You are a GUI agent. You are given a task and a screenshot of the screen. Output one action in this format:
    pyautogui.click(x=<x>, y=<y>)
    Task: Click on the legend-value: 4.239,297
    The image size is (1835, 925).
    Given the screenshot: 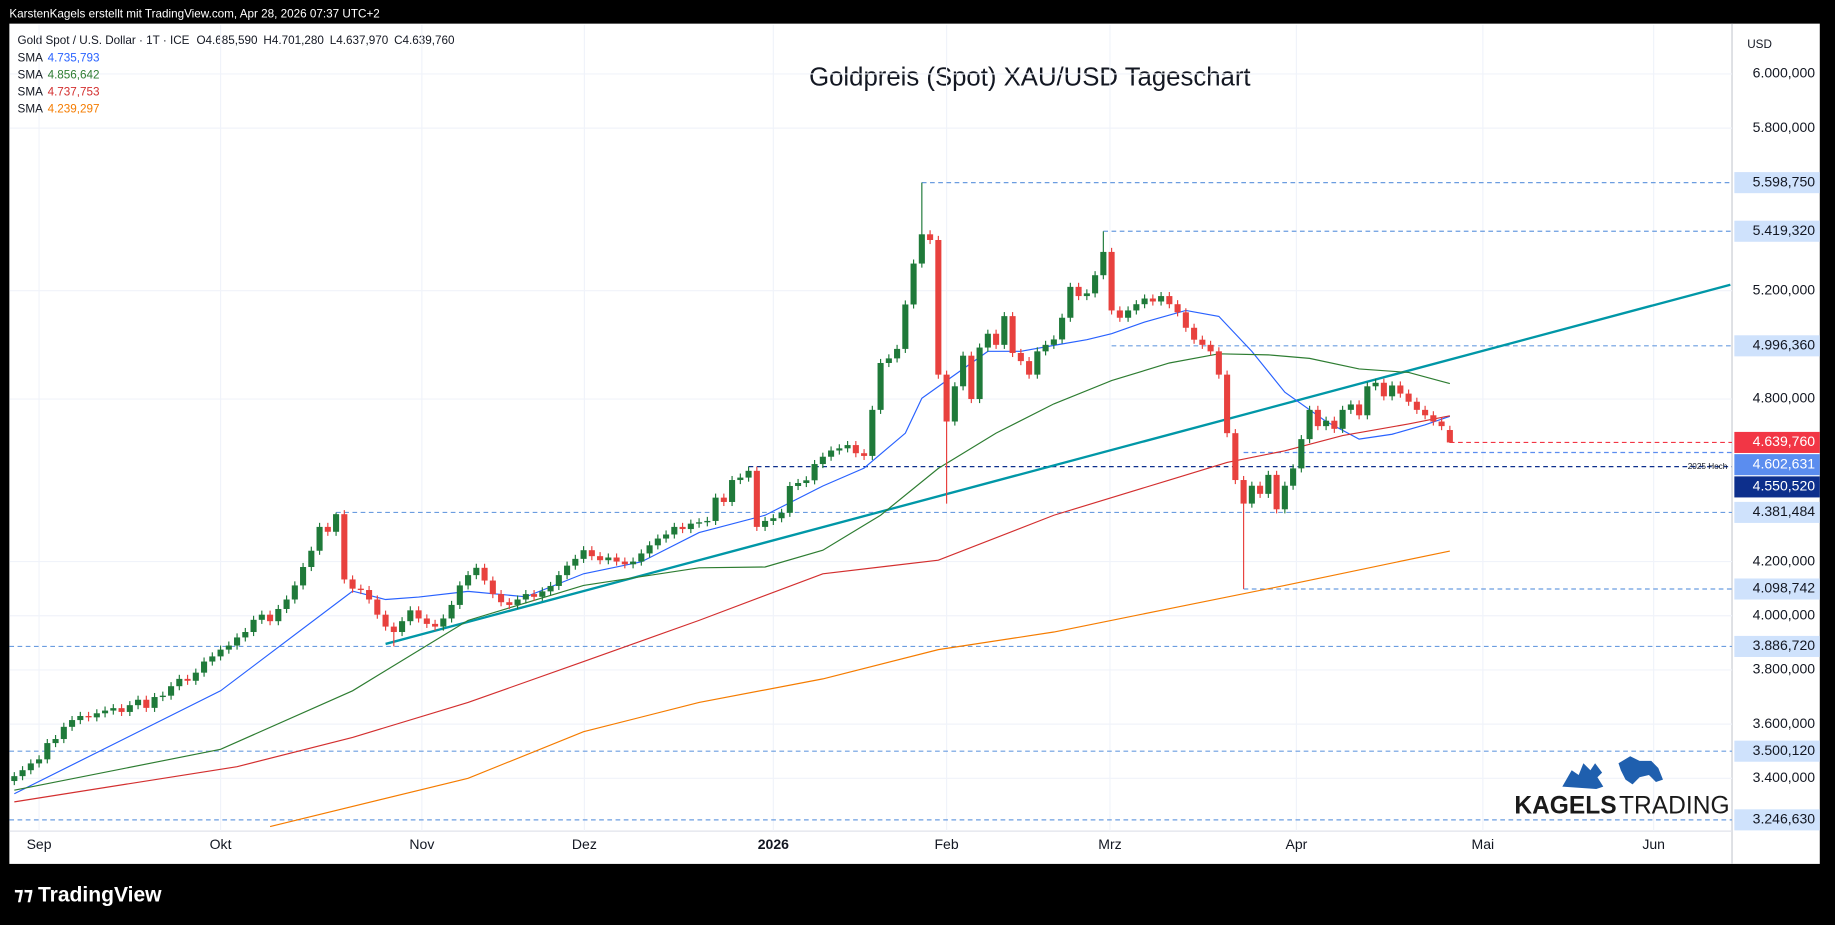 What is the action you would take?
    pyautogui.click(x=74, y=109)
    